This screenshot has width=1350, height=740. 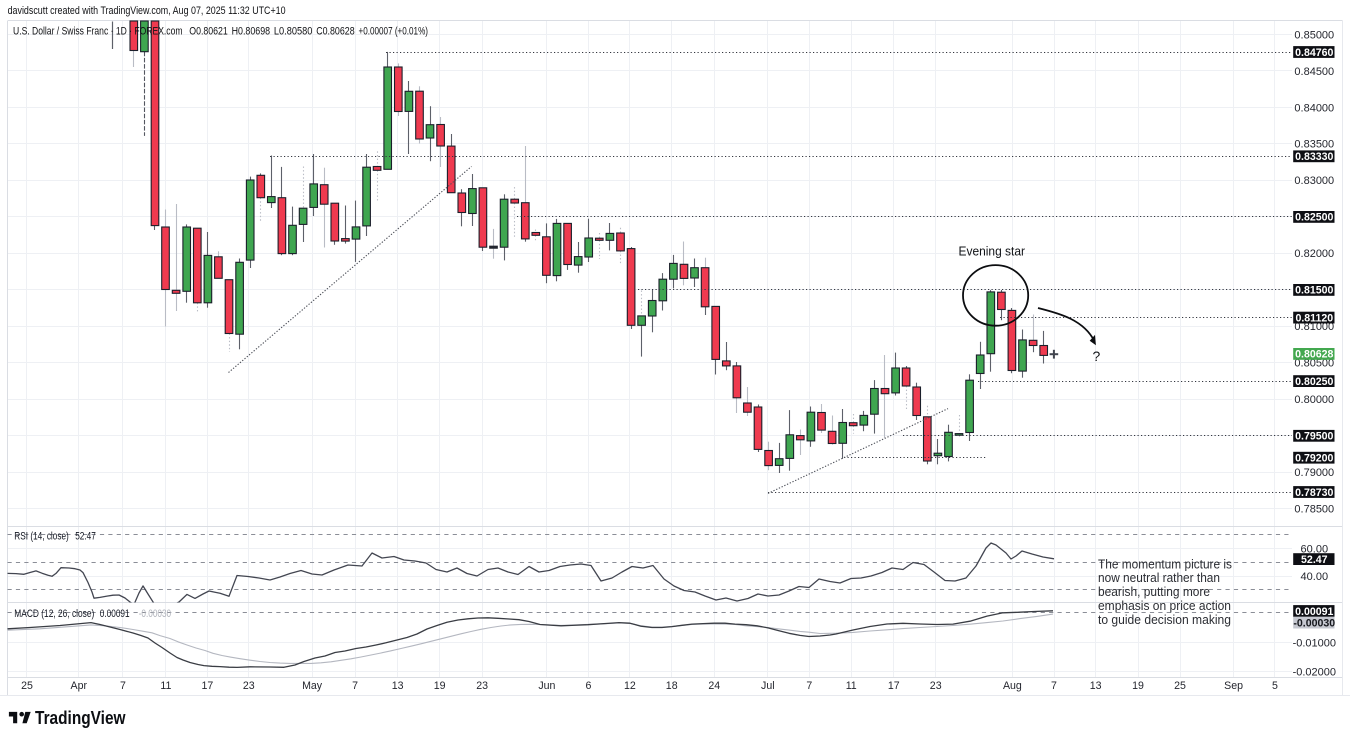 What do you see at coordinates (1275, 686) in the screenshot?
I see `svg-text: 5` at bounding box center [1275, 686].